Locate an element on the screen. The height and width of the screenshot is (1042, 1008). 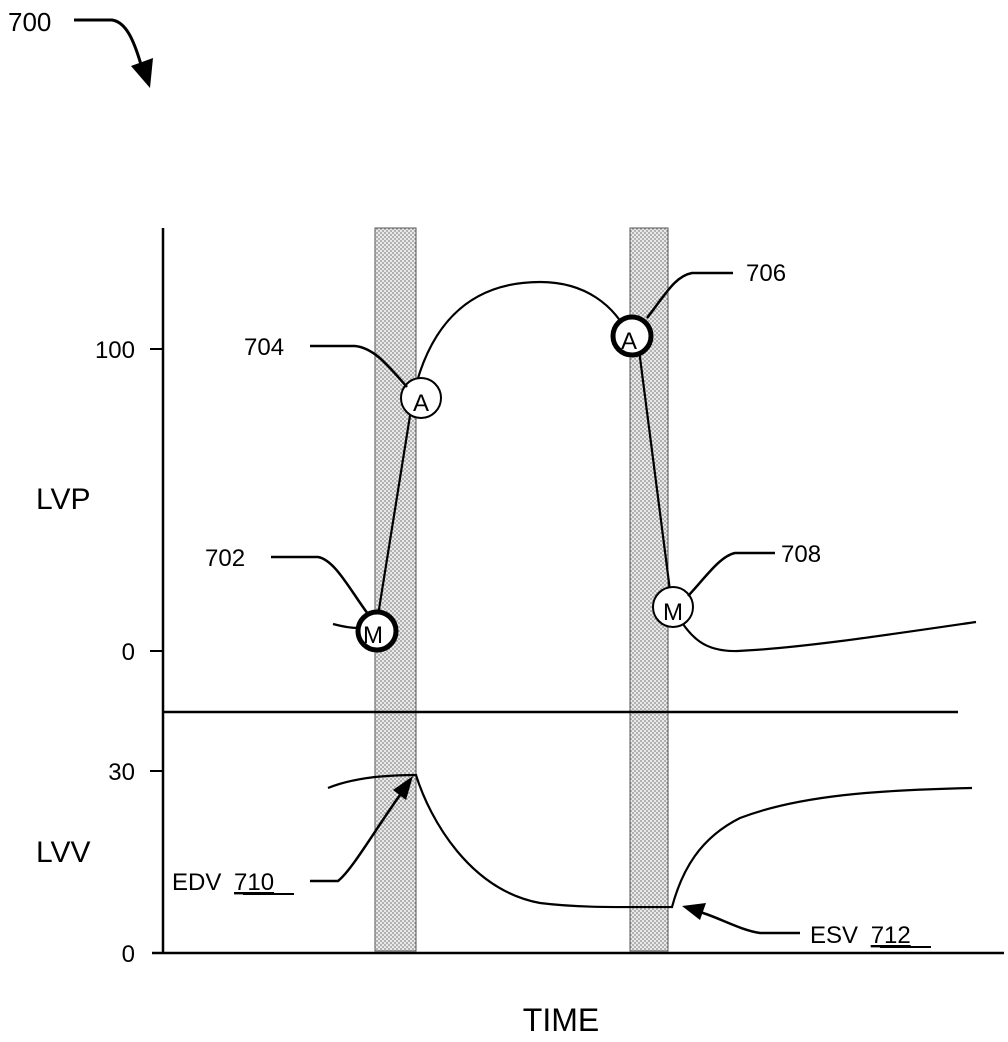
lvv-axis-label: LVV is located at coordinates (63, 852).